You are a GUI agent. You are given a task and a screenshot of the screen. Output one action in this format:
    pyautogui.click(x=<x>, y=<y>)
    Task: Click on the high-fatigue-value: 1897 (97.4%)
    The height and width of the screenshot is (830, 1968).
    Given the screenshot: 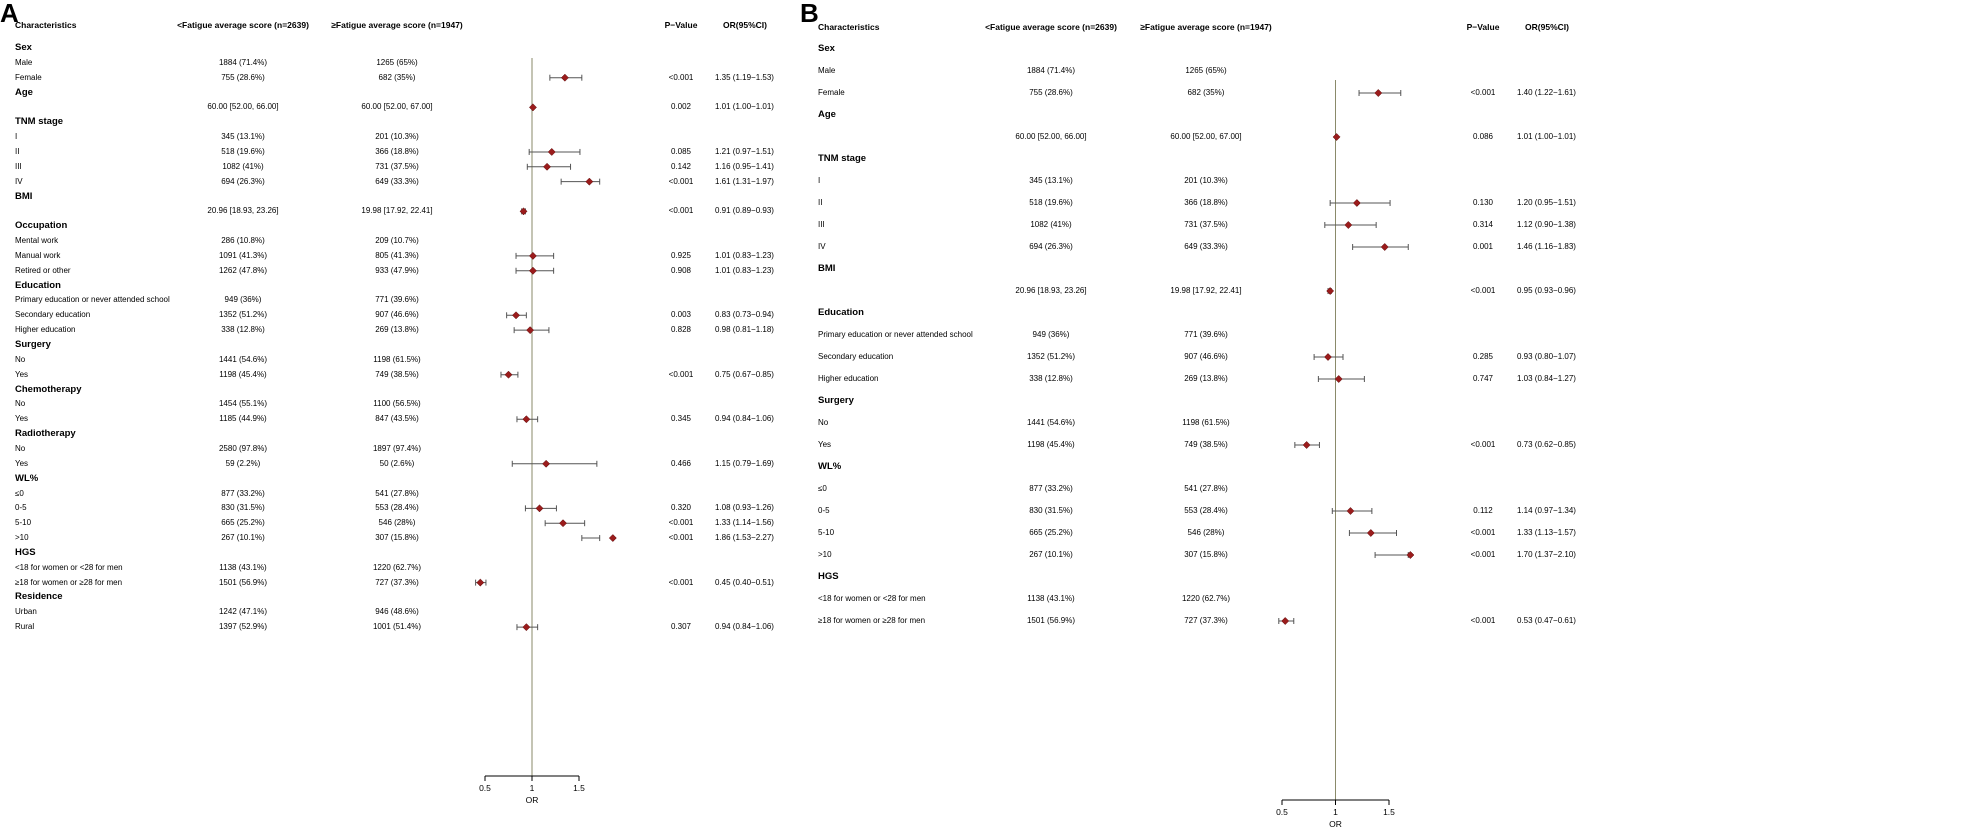 What is the action you would take?
    pyautogui.click(x=397, y=448)
    